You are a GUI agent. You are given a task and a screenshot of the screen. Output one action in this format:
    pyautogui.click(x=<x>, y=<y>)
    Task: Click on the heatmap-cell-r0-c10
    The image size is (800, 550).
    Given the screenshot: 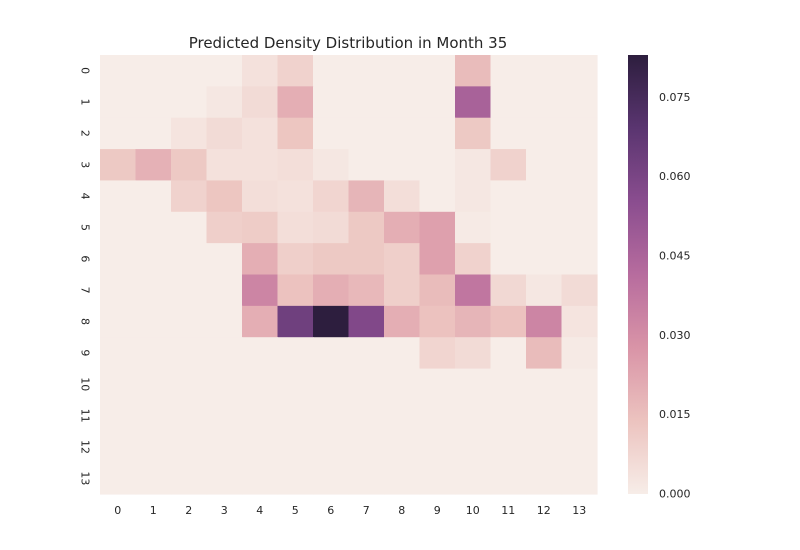 What is the action you would take?
    pyautogui.click(x=473, y=71)
    